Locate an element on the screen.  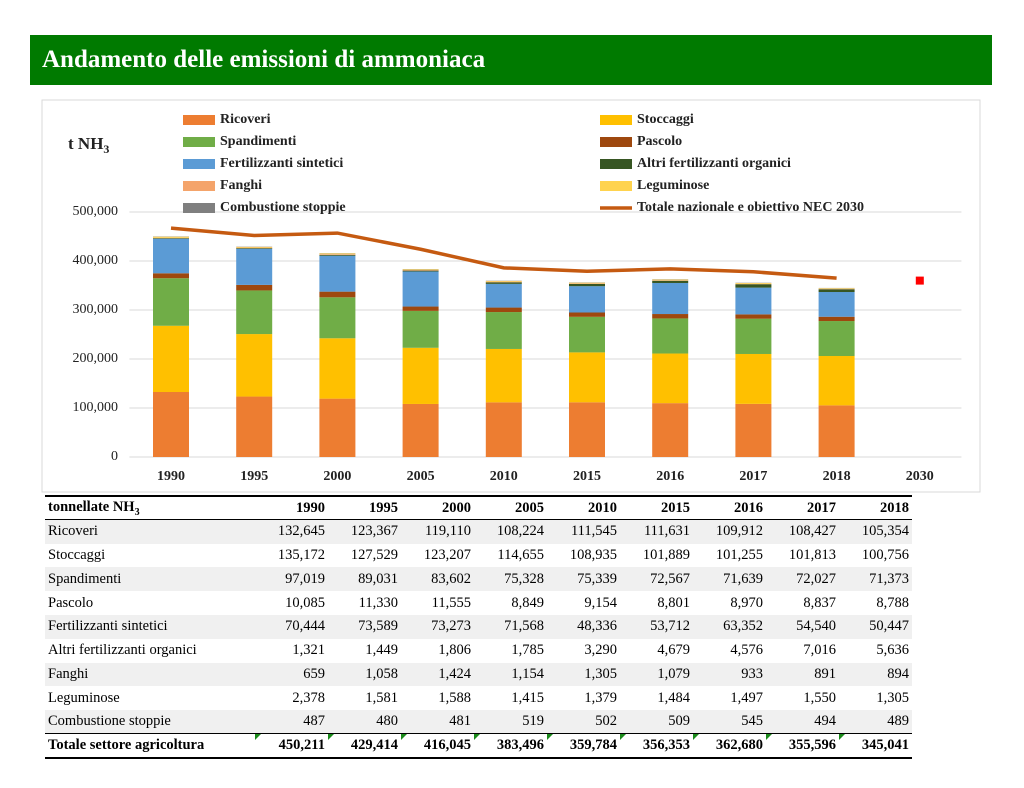
cell: 480 is located at coordinates (364, 722).